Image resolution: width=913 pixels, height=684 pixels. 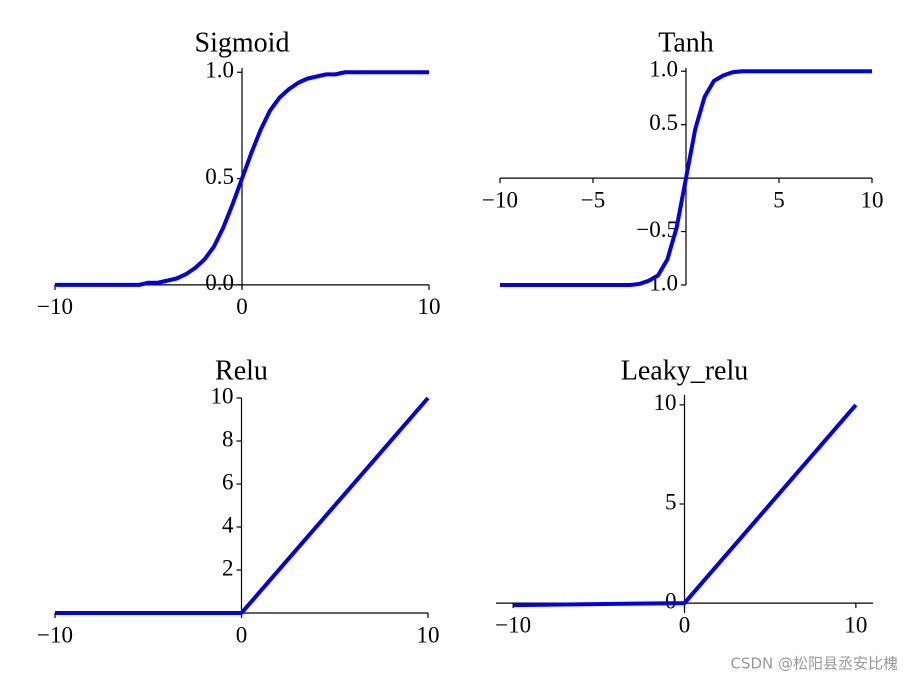 What do you see at coordinates (814, 664) in the screenshot?
I see `watermark: CSDN @松阳县丞安比槐` at bounding box center [814, 664].